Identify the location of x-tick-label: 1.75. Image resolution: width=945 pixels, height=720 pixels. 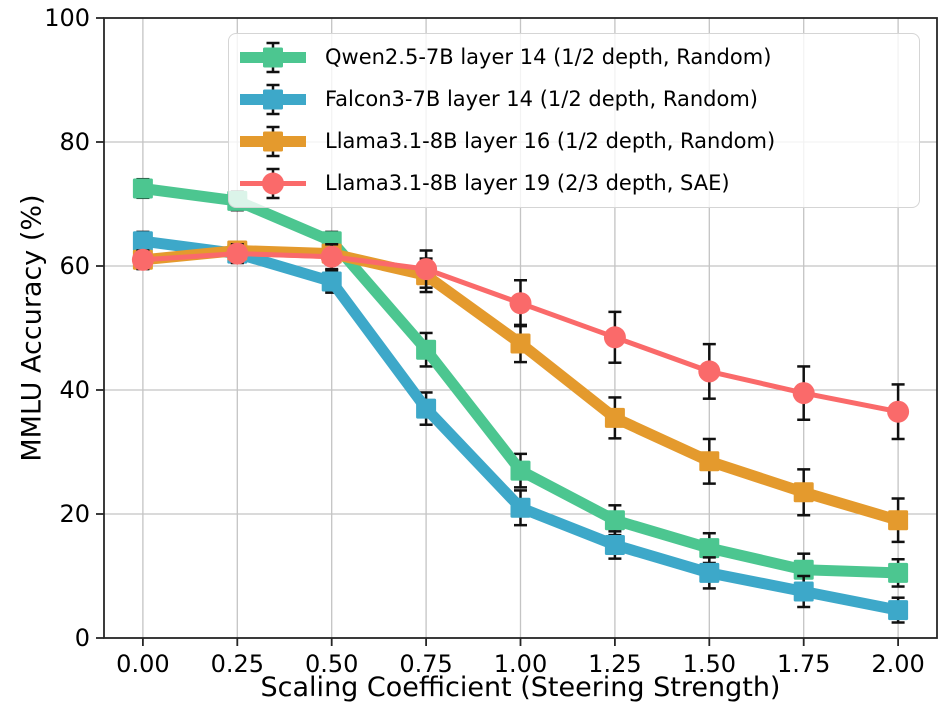
(803, 664).